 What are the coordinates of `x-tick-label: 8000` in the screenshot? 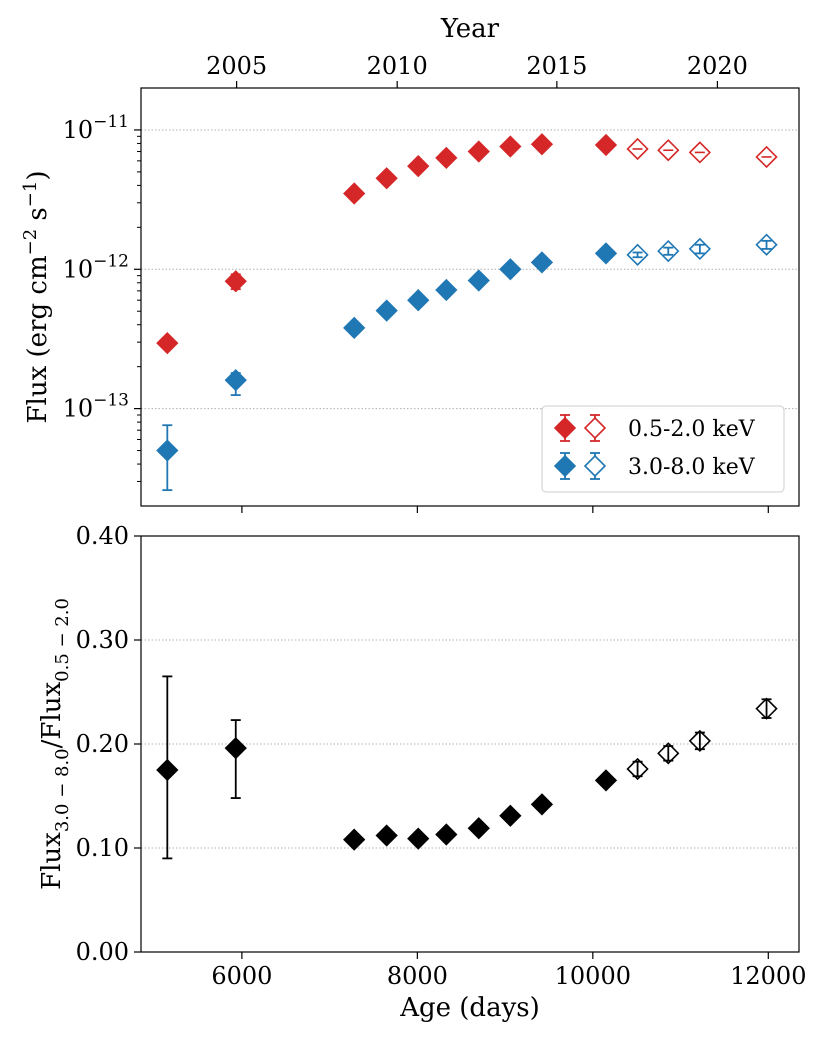 It's located at (417, 976).